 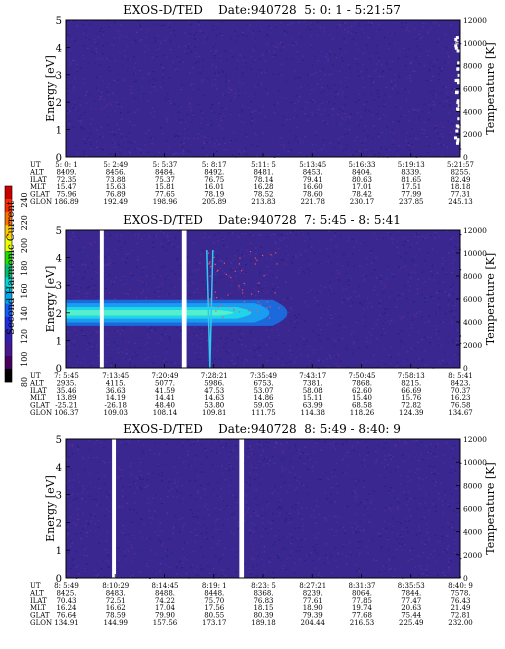 I want to click on table-cell: 14.86, so click(x=263, y=398).